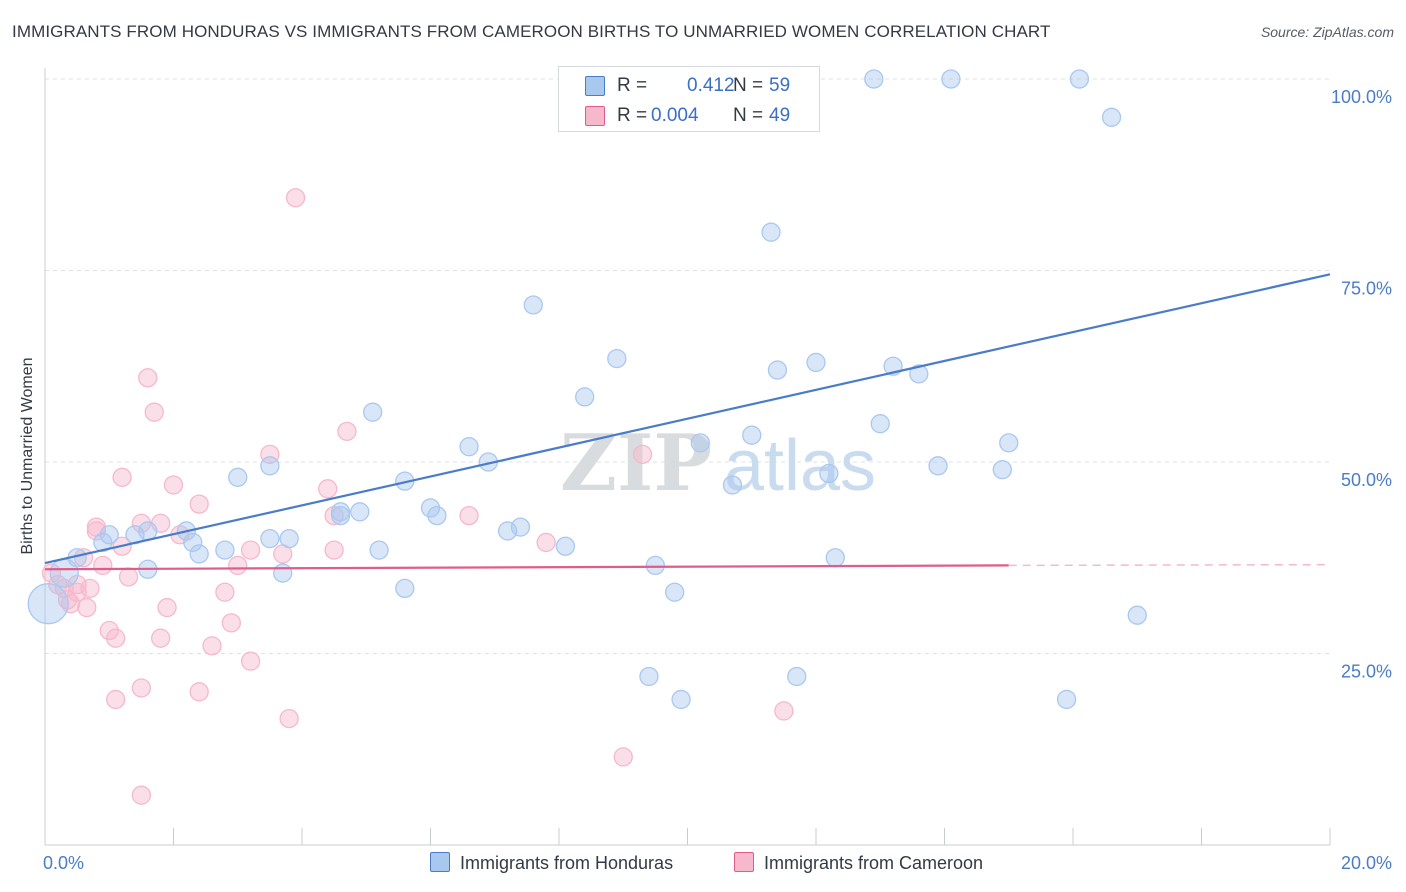 This screenshot has height=892, width=1406. I want to click on watermark-zip: ZIP, so click(636, 463).